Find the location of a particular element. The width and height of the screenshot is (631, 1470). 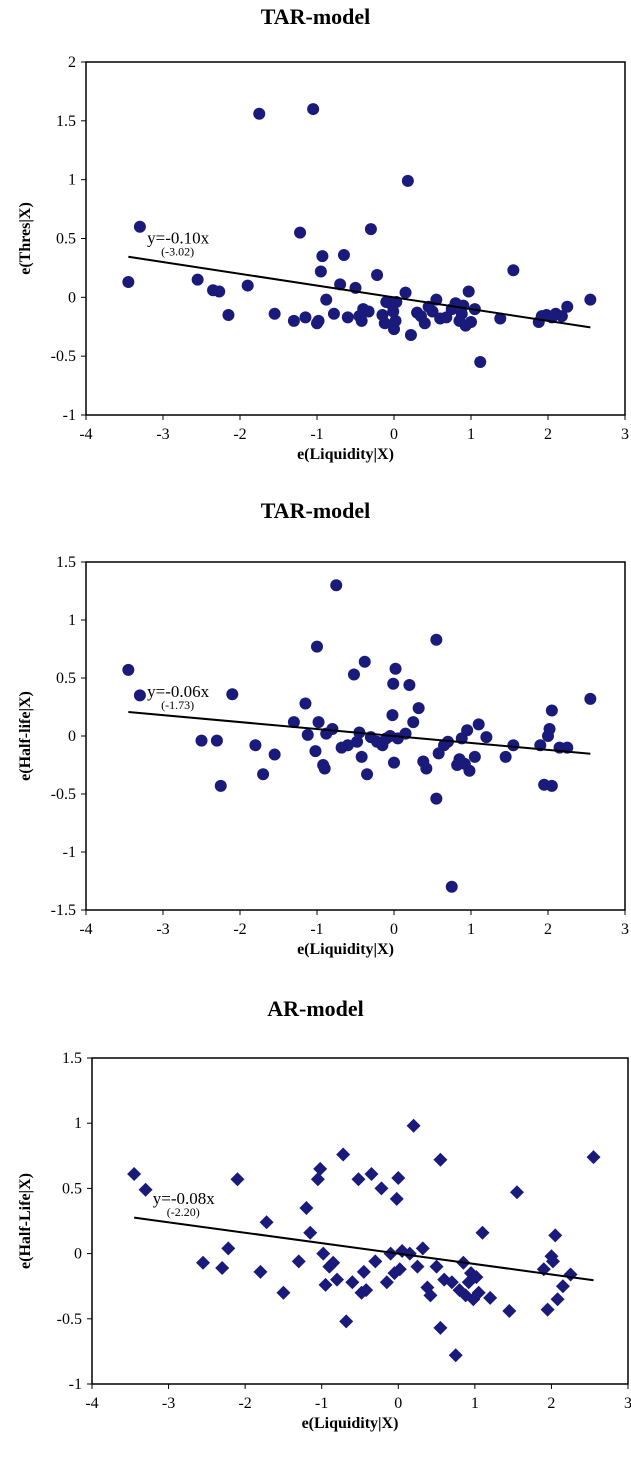

y-tick-label: -0.5 is located at coordinates (63, 356).